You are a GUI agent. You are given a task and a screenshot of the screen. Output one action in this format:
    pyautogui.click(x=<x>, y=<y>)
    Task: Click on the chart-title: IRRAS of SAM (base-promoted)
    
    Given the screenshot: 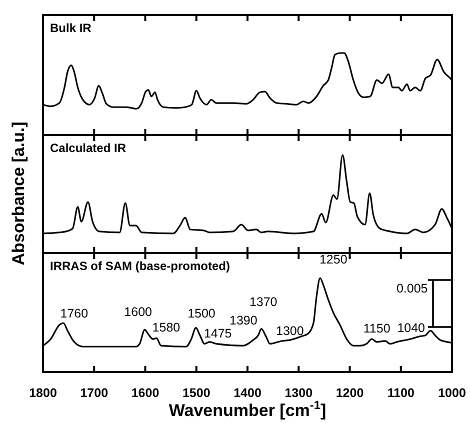 What is the action you would take?
    pyautogui.click(x=140, y=266)
    